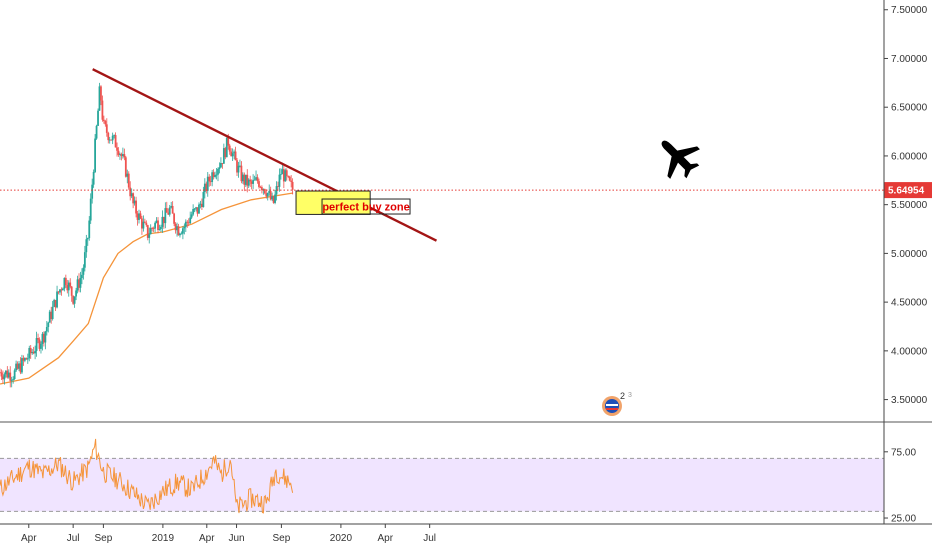 The image size is (932, 550). I want to click on buy-zone-label-box, so click(366, 206).